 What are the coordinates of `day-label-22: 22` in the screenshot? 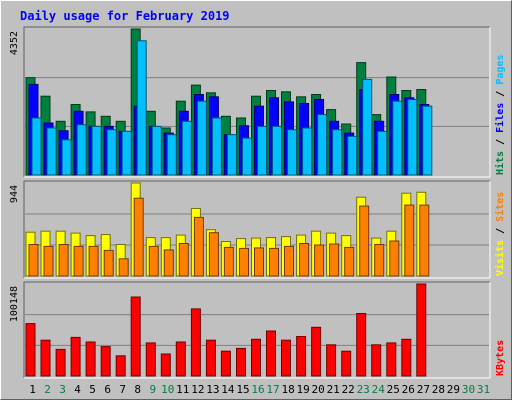 It's located at (348, 389).